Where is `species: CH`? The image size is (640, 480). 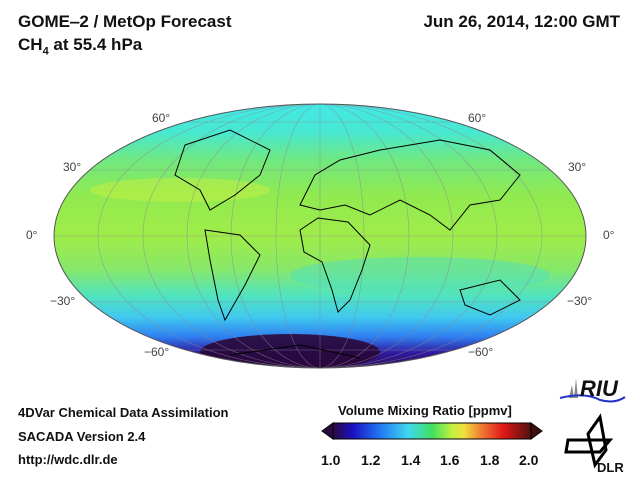
species: CH is located at coordinates (30, 44).